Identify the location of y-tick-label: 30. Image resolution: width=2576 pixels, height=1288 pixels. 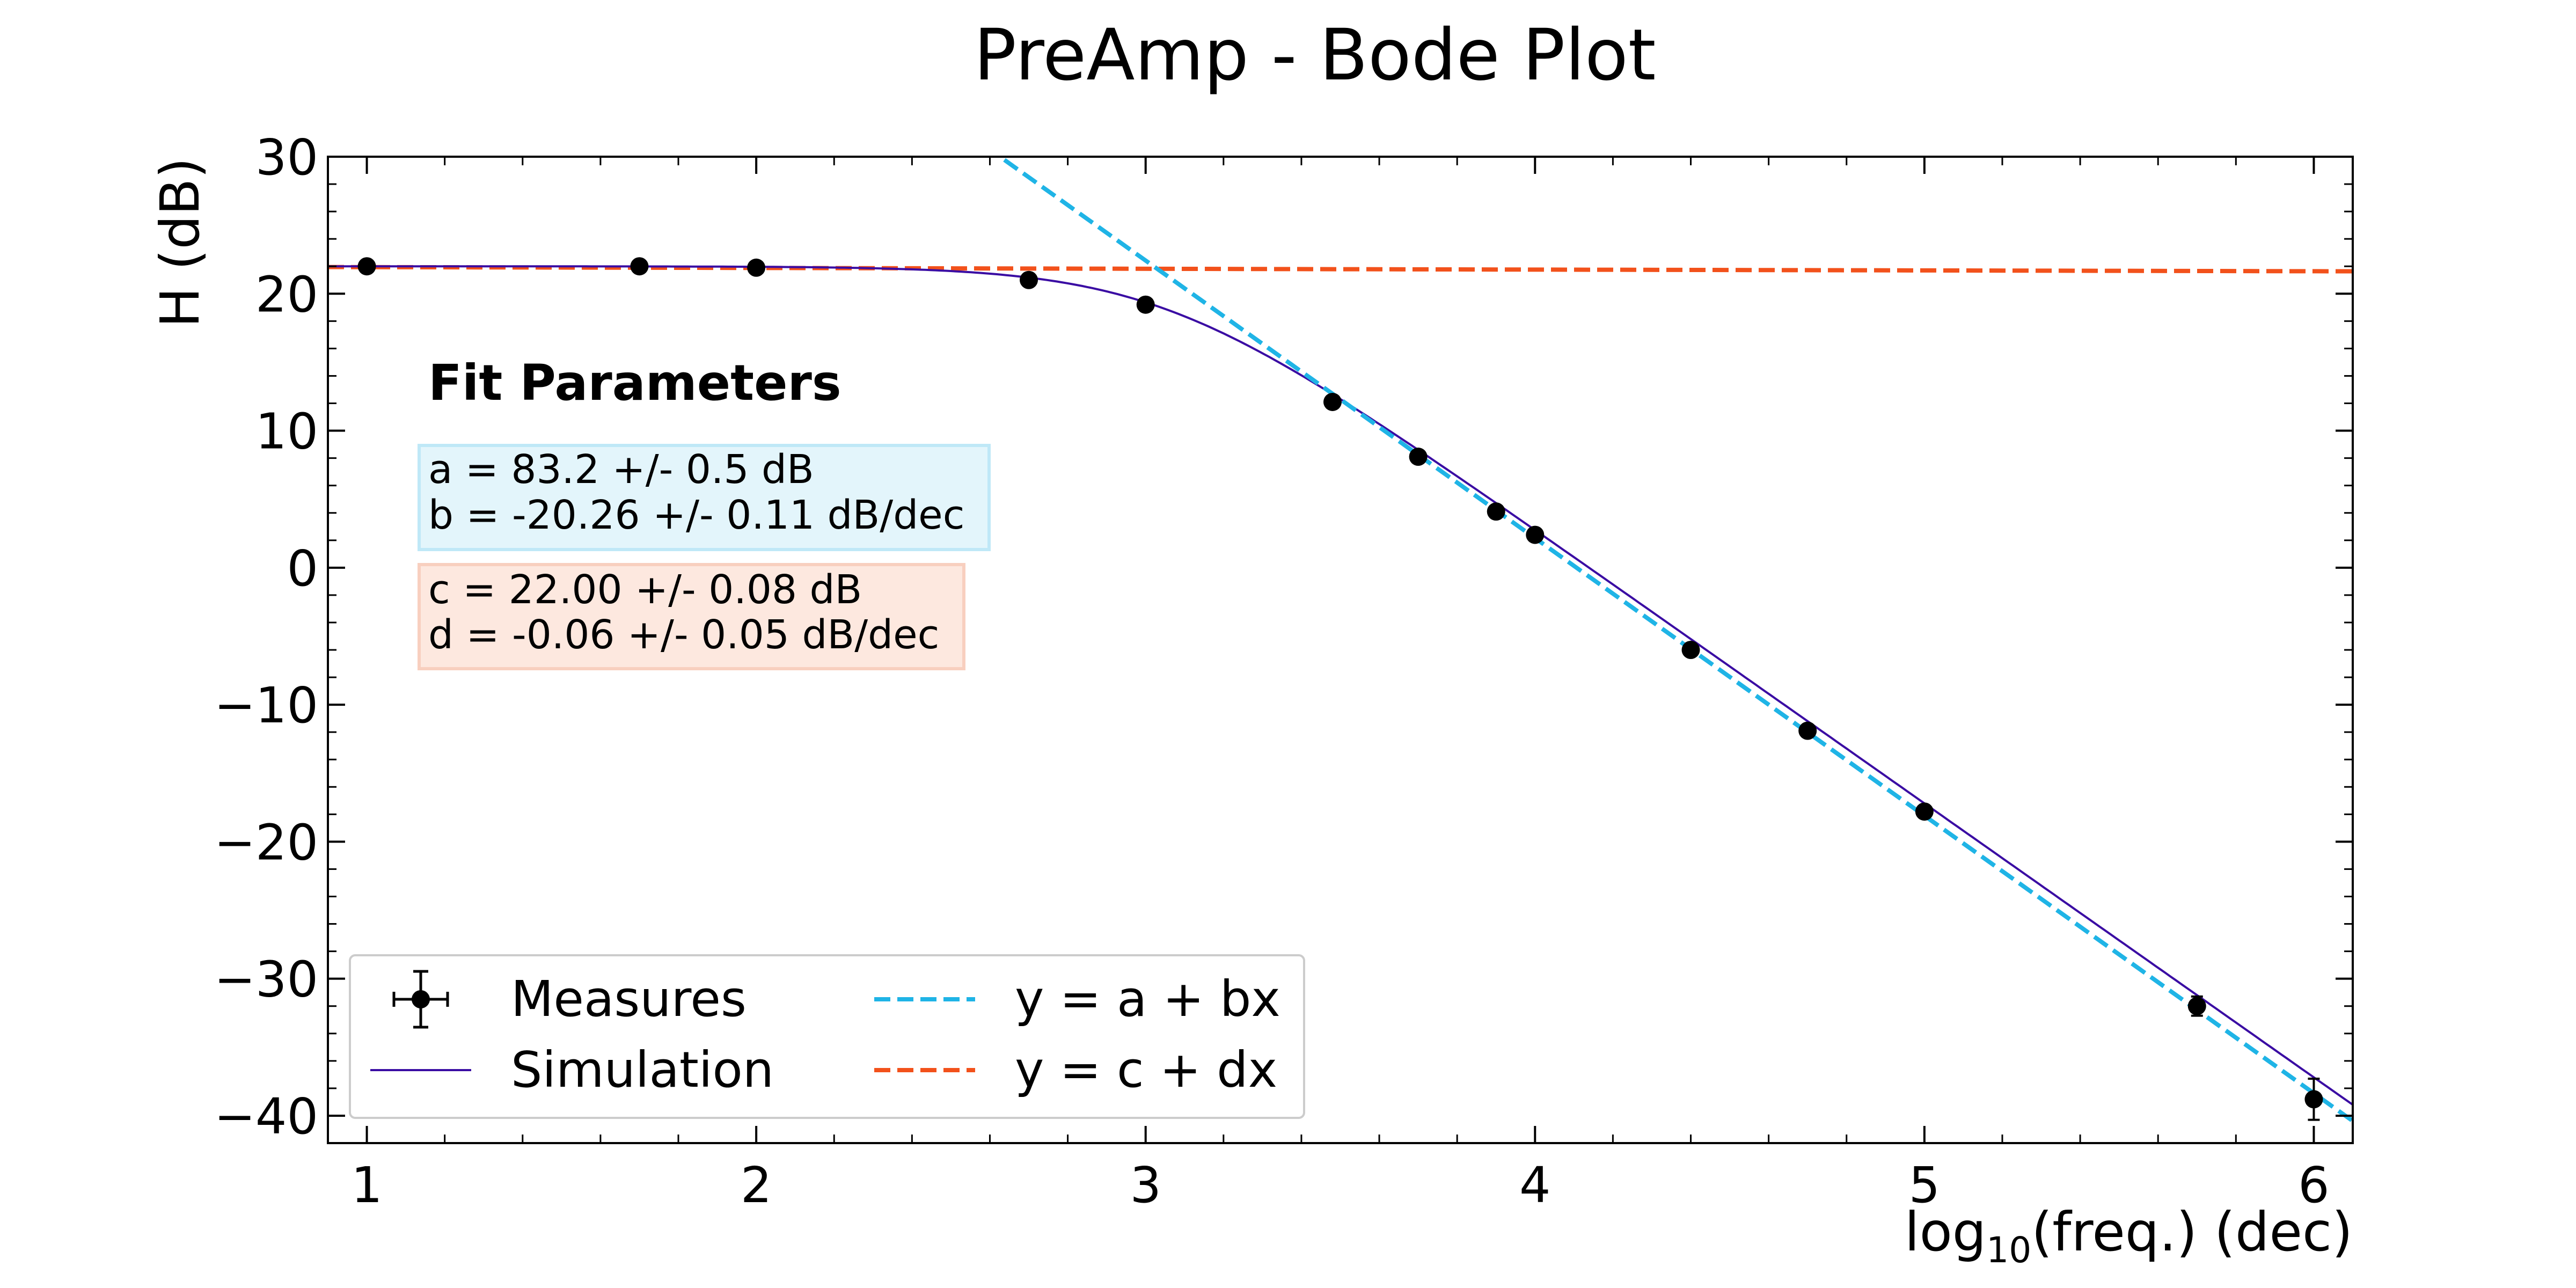
(286, 157).